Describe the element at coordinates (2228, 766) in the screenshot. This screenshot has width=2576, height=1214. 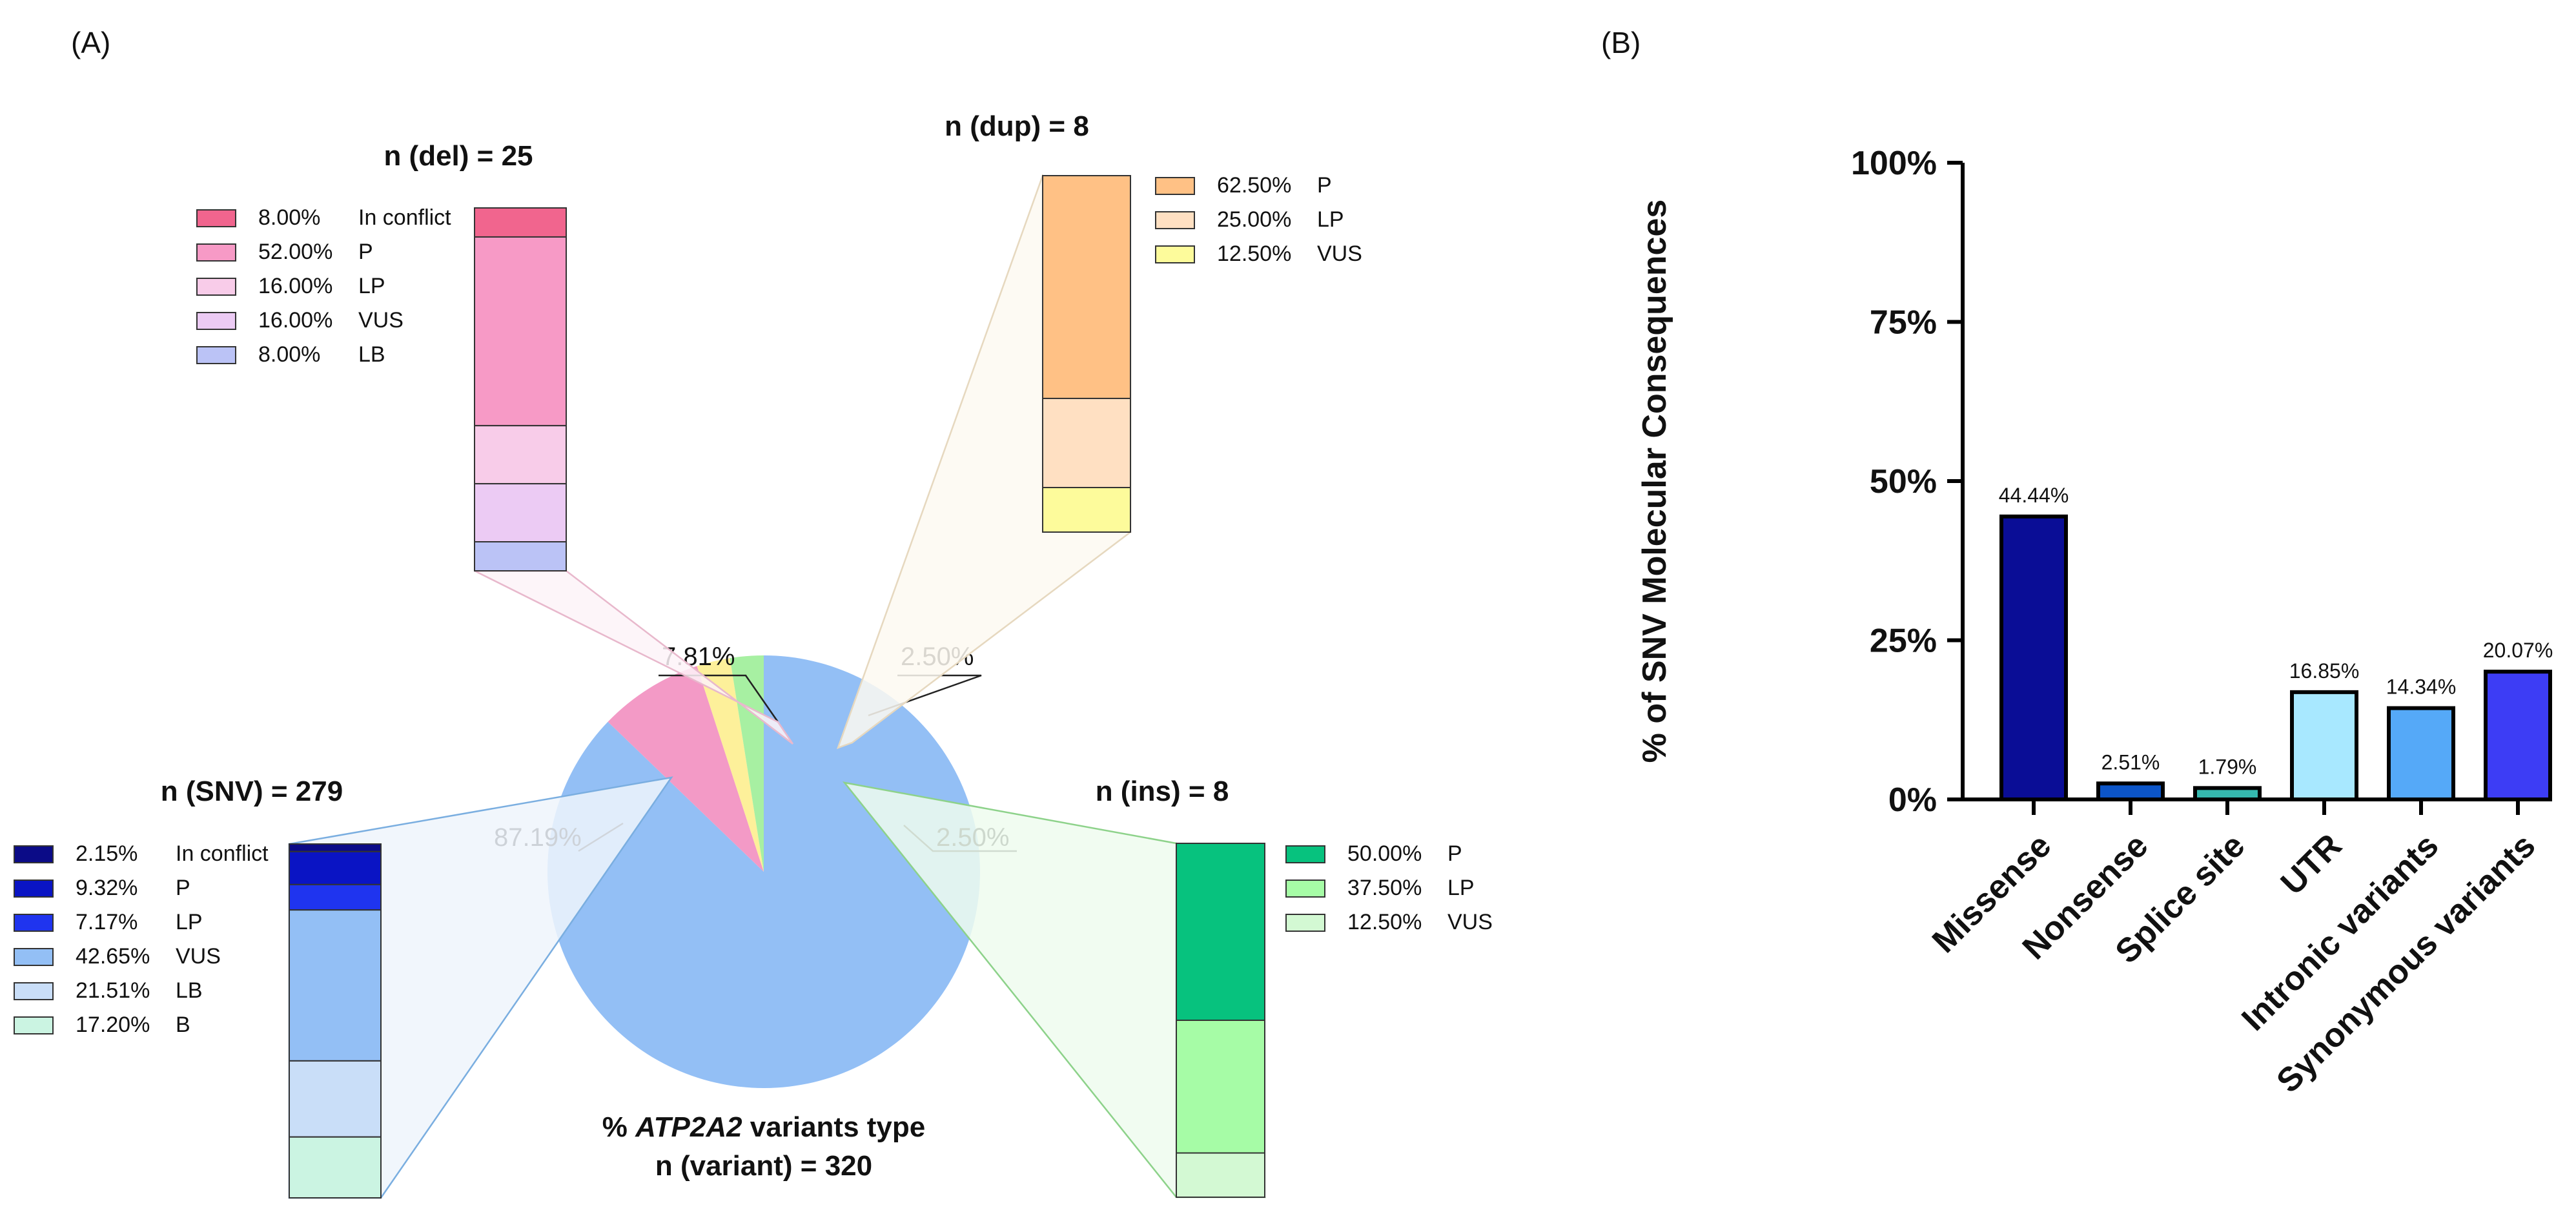
I see `bar-value-label: 1.79%` at that location.